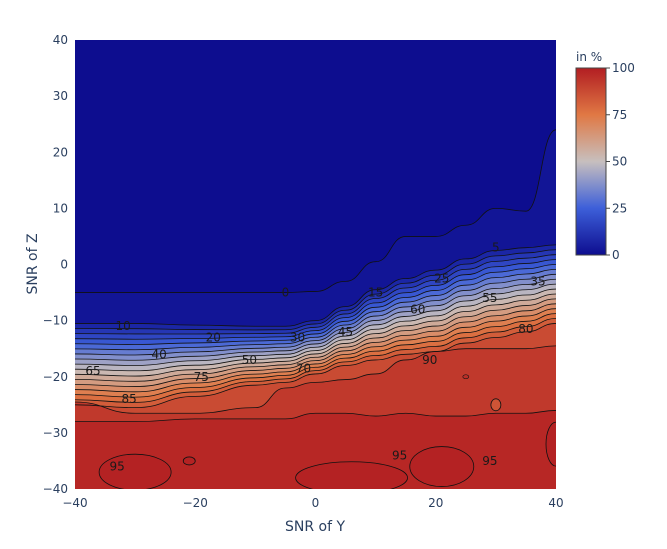 The height and width of the screenshot is (549, 667). Describe the element at coordinates (496, 248) in the screenshot. I see `contour-label: 5` at that location.